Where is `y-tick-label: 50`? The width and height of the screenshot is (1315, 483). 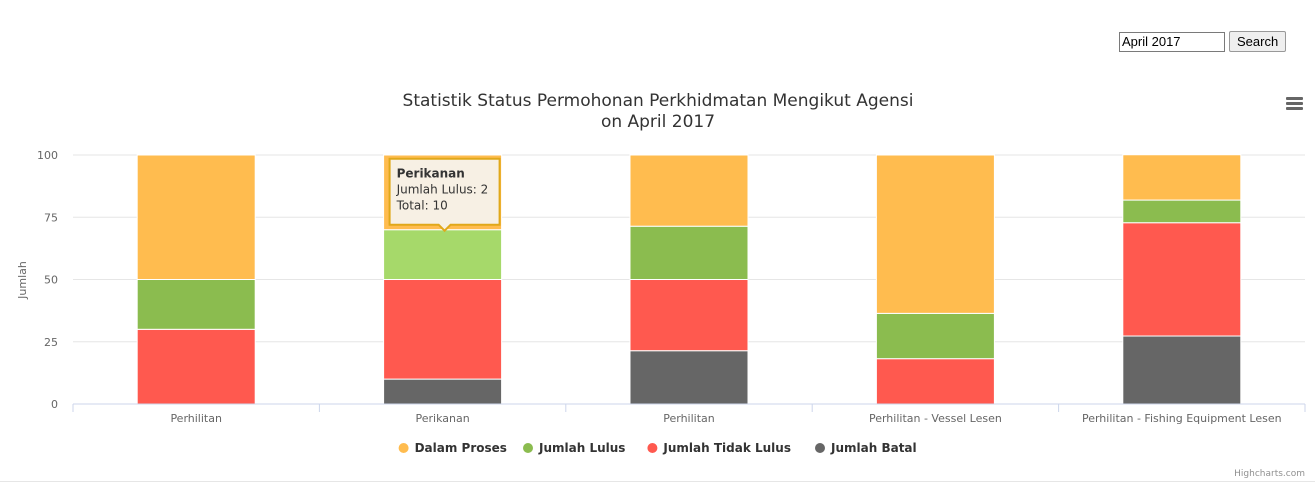
y-tick-label: 50 is located at coordinates (51, 280).